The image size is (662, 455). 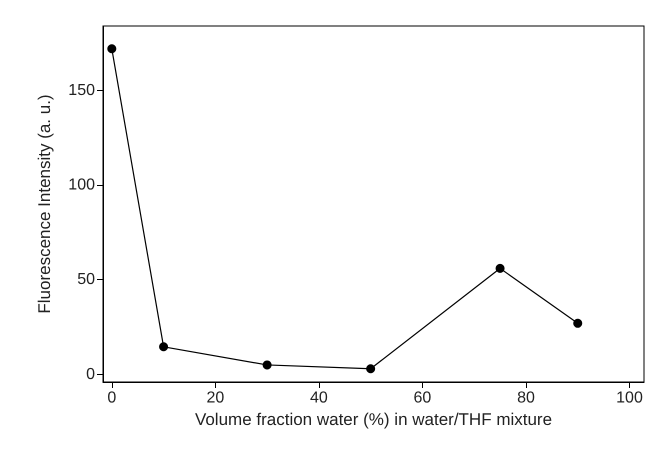 I want to click on y-tick-label: 50, so click(x=86, y=279).